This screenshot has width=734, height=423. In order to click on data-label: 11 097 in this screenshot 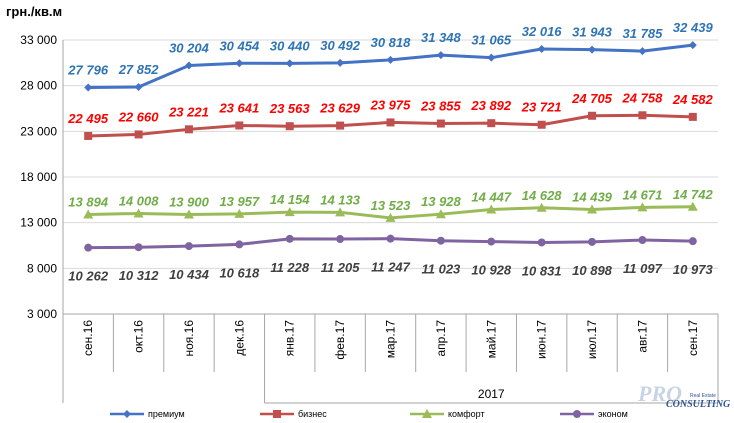, I will do `click(643, 268)`.